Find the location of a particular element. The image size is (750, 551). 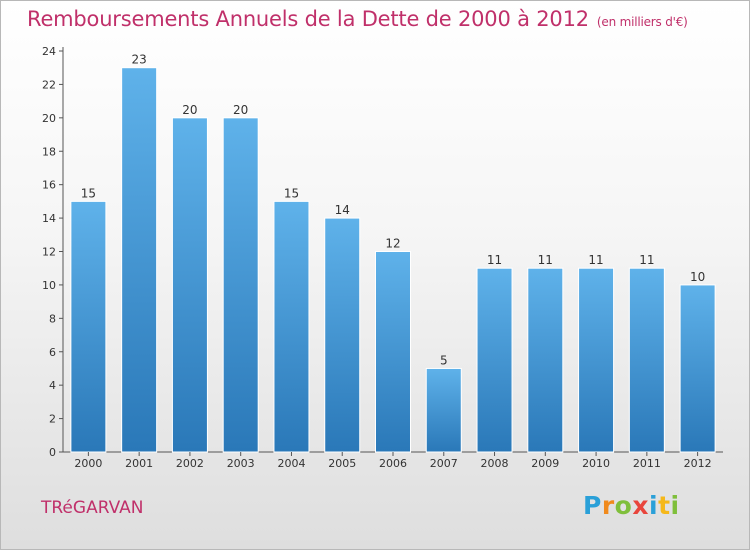

x-tick-label: 2008 is located at coordinates (495, 463).